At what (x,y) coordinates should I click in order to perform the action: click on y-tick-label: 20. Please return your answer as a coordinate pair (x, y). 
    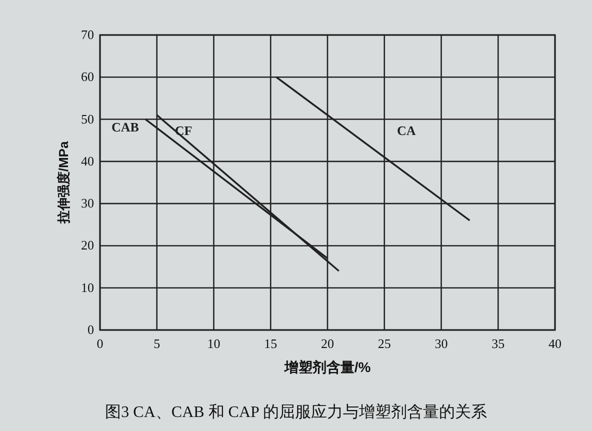
    Looking at the image, I should click on (87, 245).